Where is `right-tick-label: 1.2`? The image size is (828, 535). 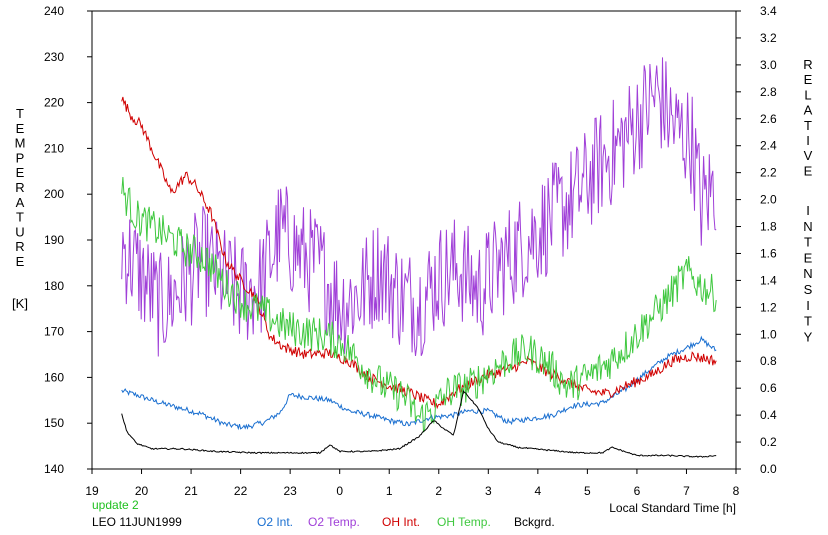 right-tick-label: 1.2 is located at coordinates (768, 307).